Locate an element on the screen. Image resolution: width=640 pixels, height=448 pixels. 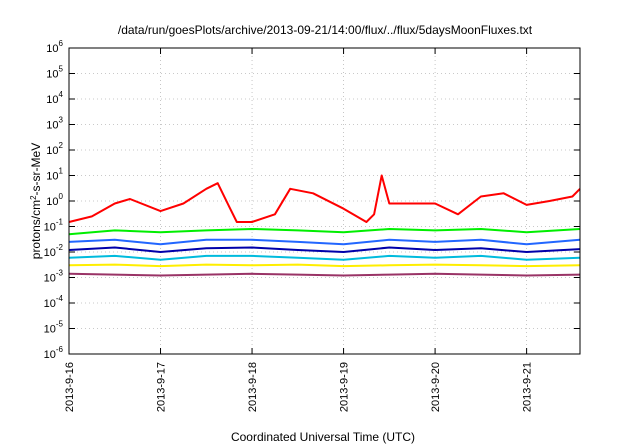
x-tick-label: 2013-9-21 is located at coordinates (528, 387).